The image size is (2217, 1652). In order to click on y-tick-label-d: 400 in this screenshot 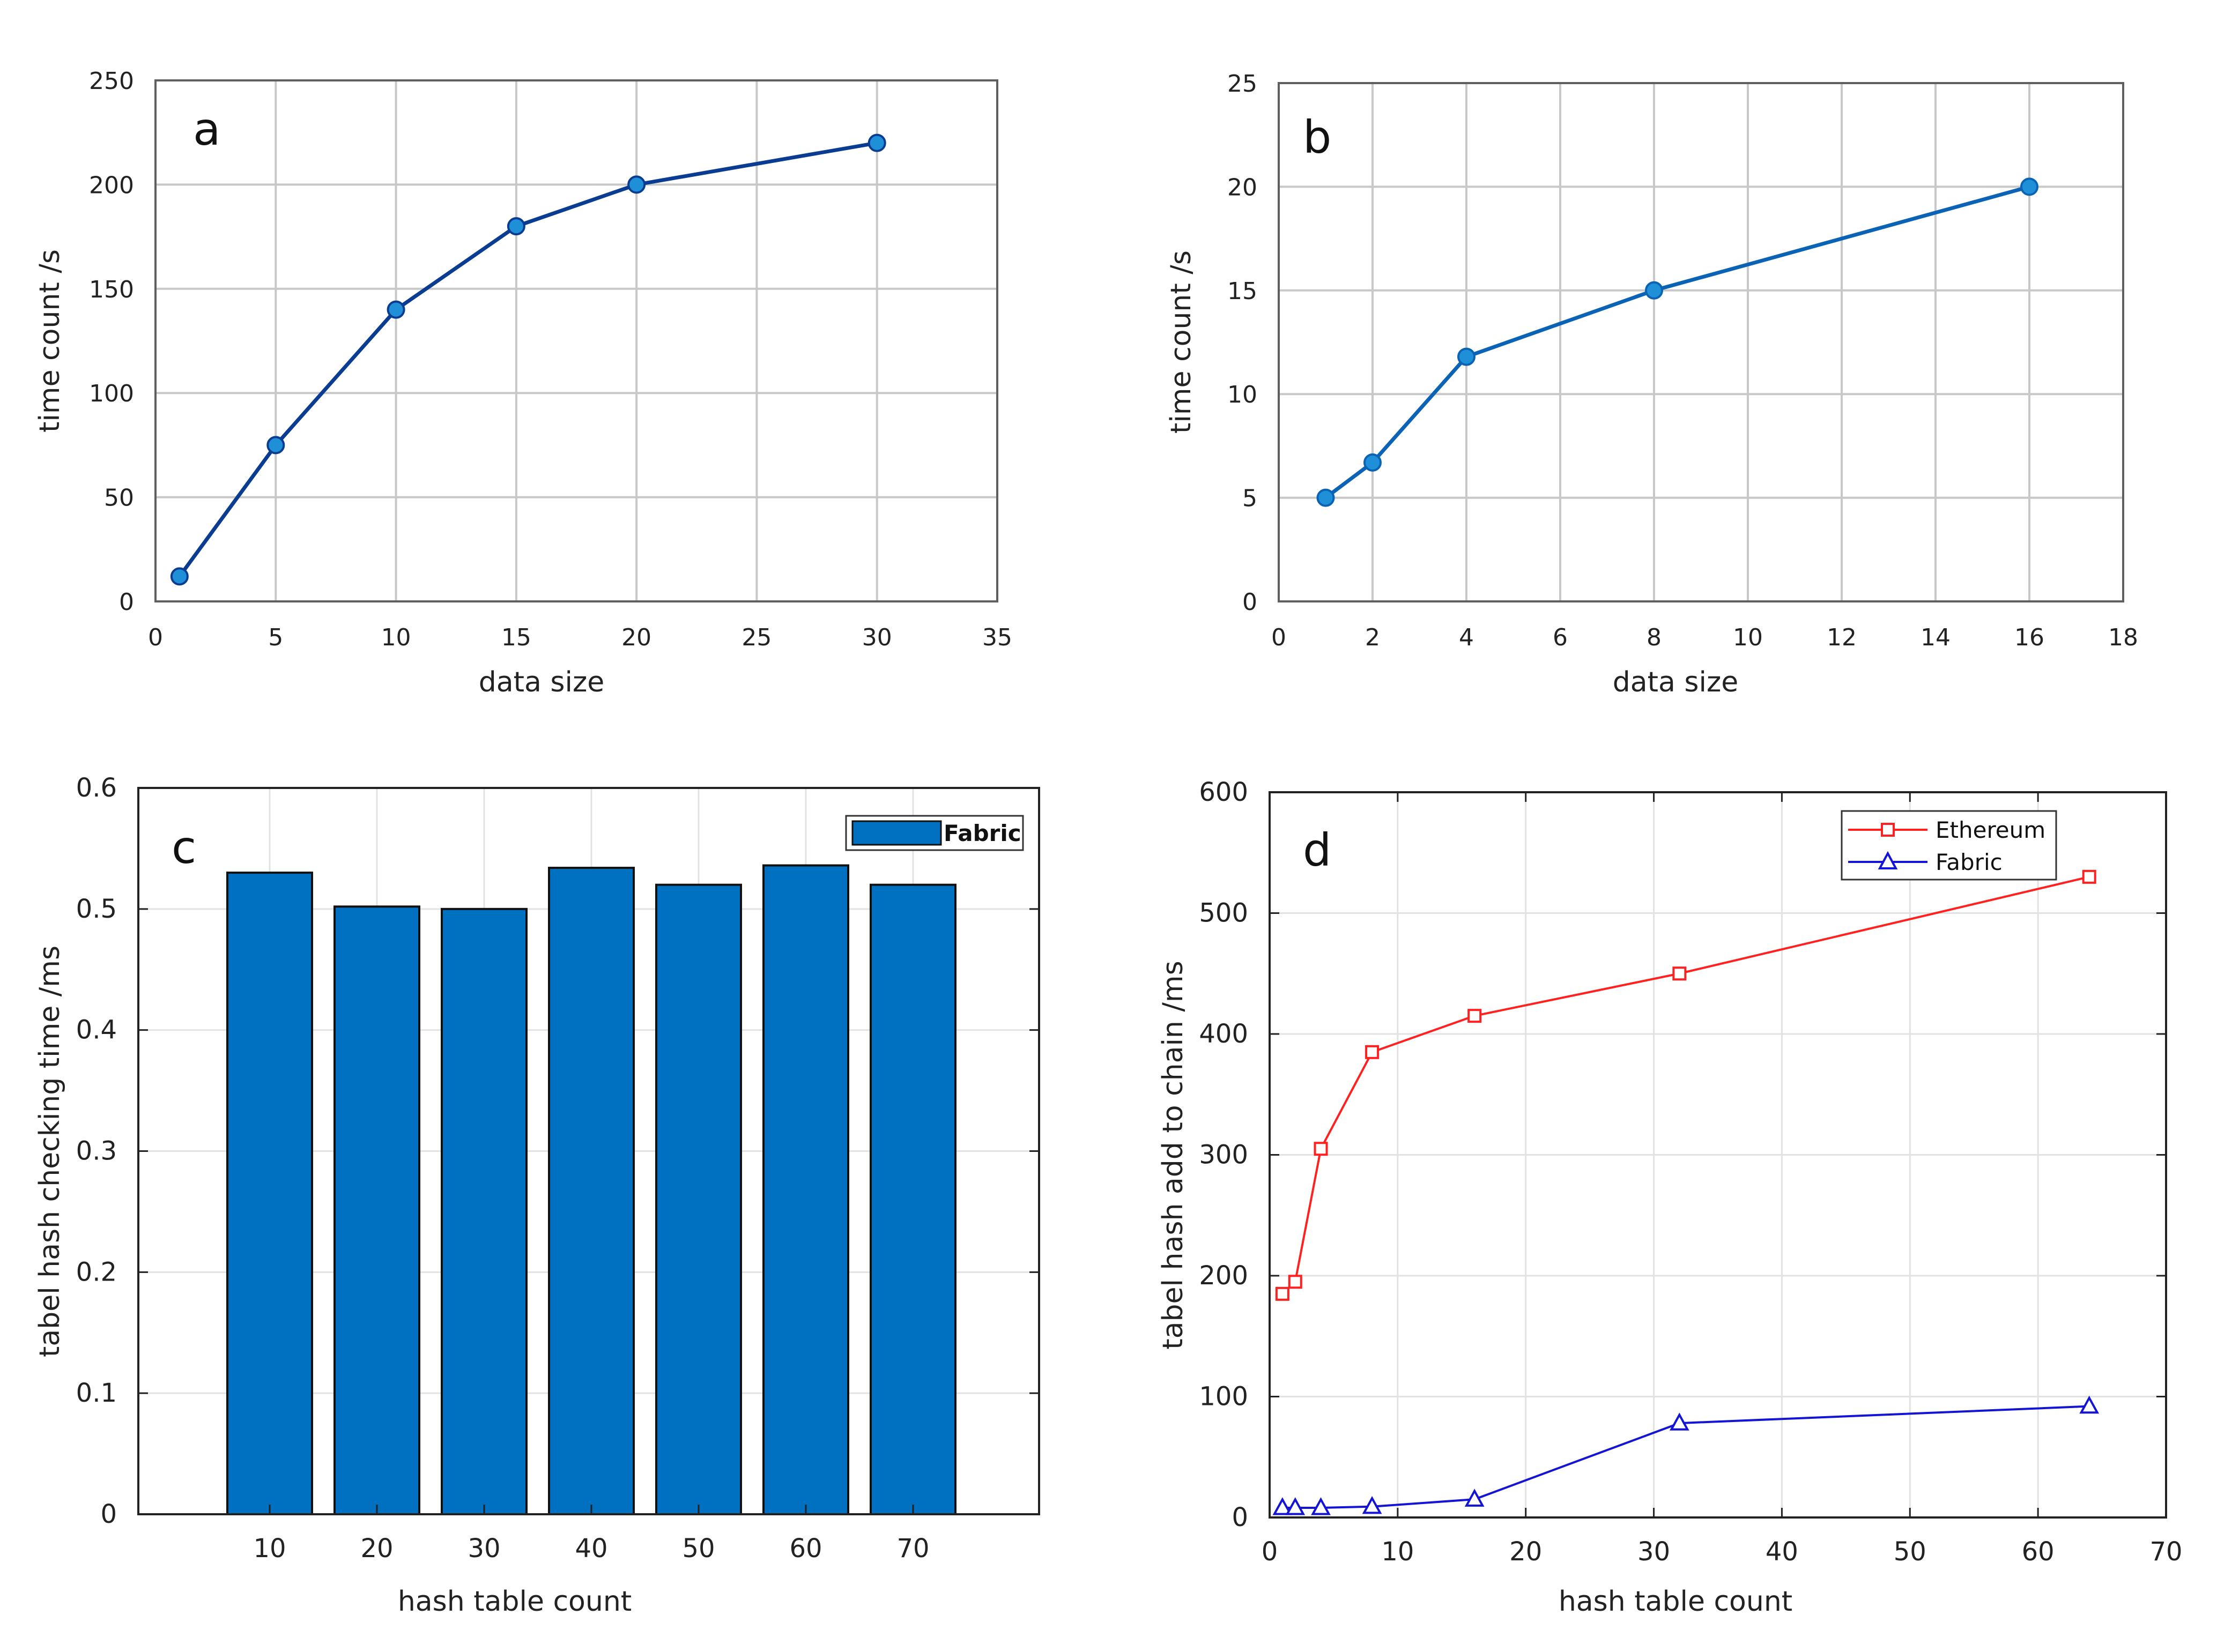, I will do `click(1223, 1034)`.